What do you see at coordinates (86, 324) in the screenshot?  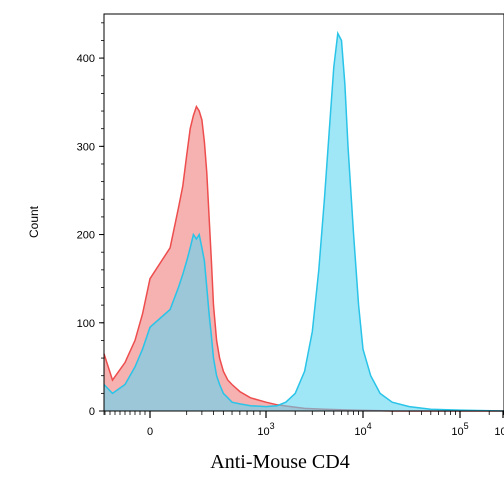 I see `y-tick-label-100: 100` at bounding box center [86, 324].